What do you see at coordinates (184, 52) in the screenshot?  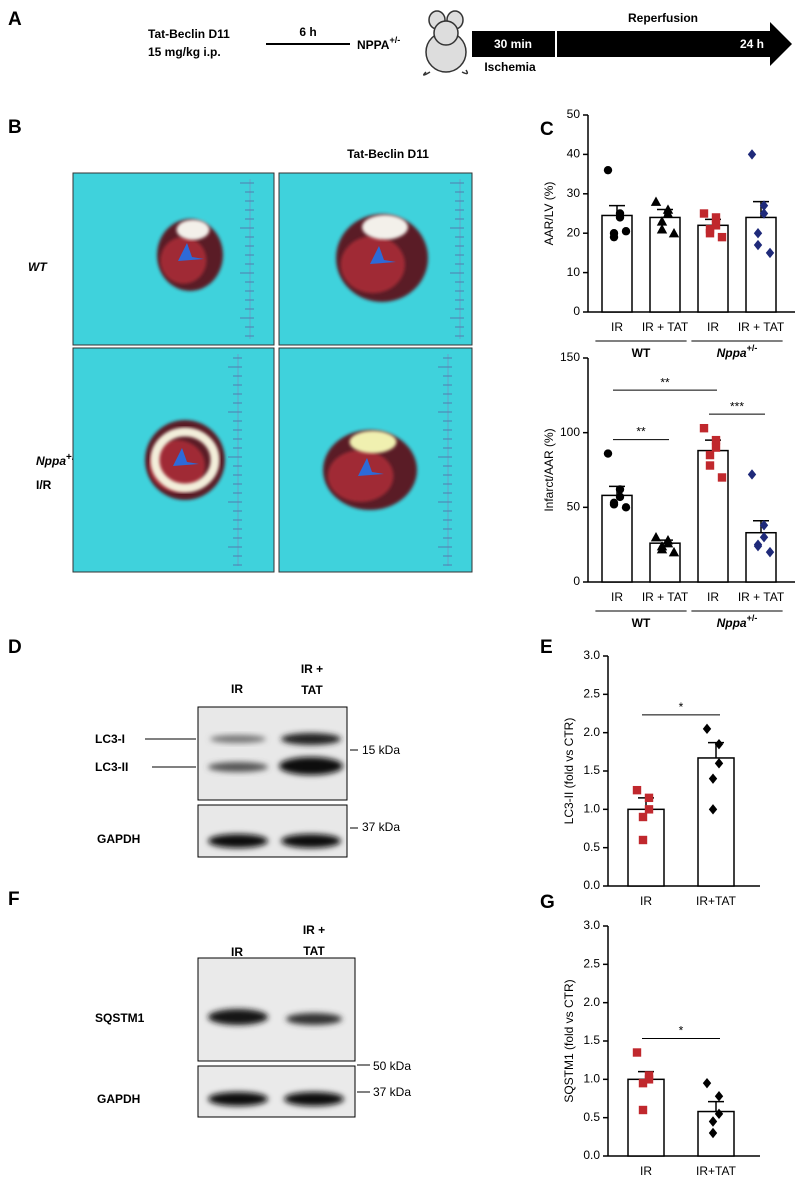 I see `dose: 15 mg/kg i.p.` at bounding box center [184, 52].